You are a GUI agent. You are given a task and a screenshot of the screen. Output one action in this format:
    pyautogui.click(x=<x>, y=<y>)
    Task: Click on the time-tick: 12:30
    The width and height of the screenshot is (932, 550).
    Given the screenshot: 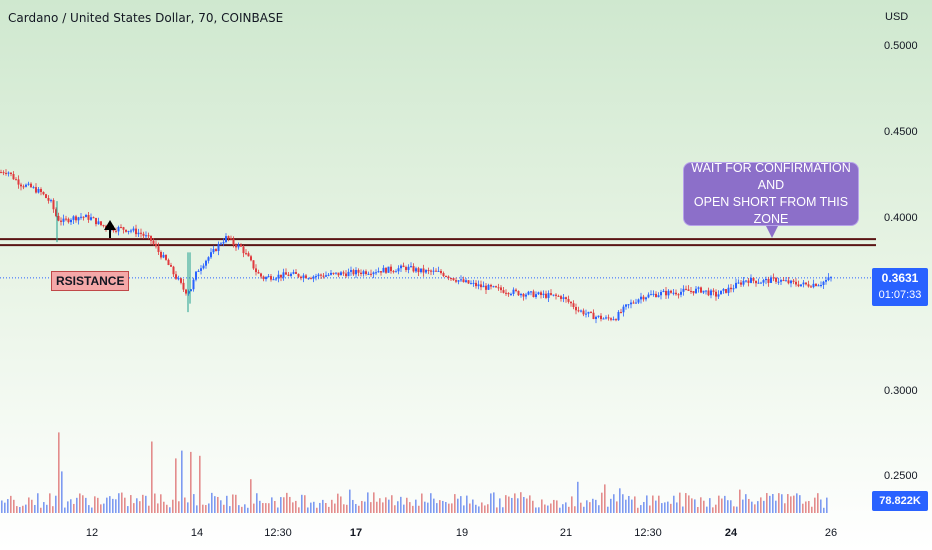 What is the action you would take?
    pyautogui.click(x=278, y=533)
    